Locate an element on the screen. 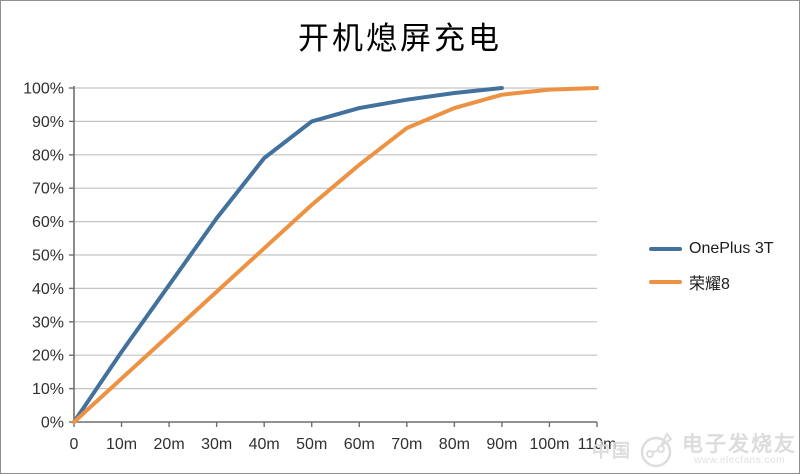 This screenshot has width=800, height=474. x-tick-label: 0 is located at coordinates (74, 444).